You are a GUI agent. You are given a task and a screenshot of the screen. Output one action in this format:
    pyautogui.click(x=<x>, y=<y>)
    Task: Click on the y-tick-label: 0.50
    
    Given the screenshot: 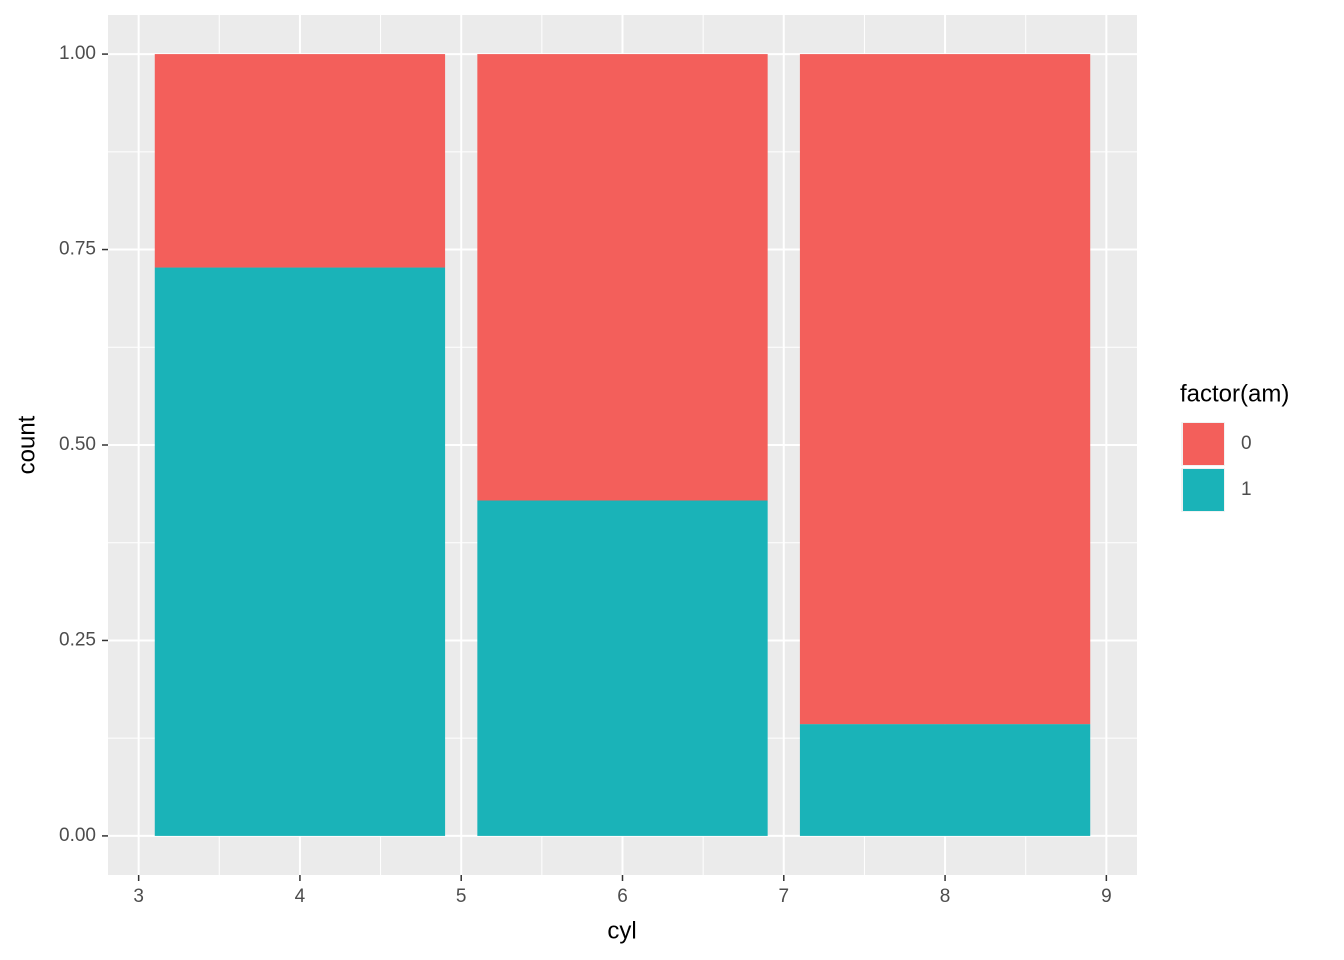 What is the action you would take?
    pyautogui.click(x=77, y=444)
    